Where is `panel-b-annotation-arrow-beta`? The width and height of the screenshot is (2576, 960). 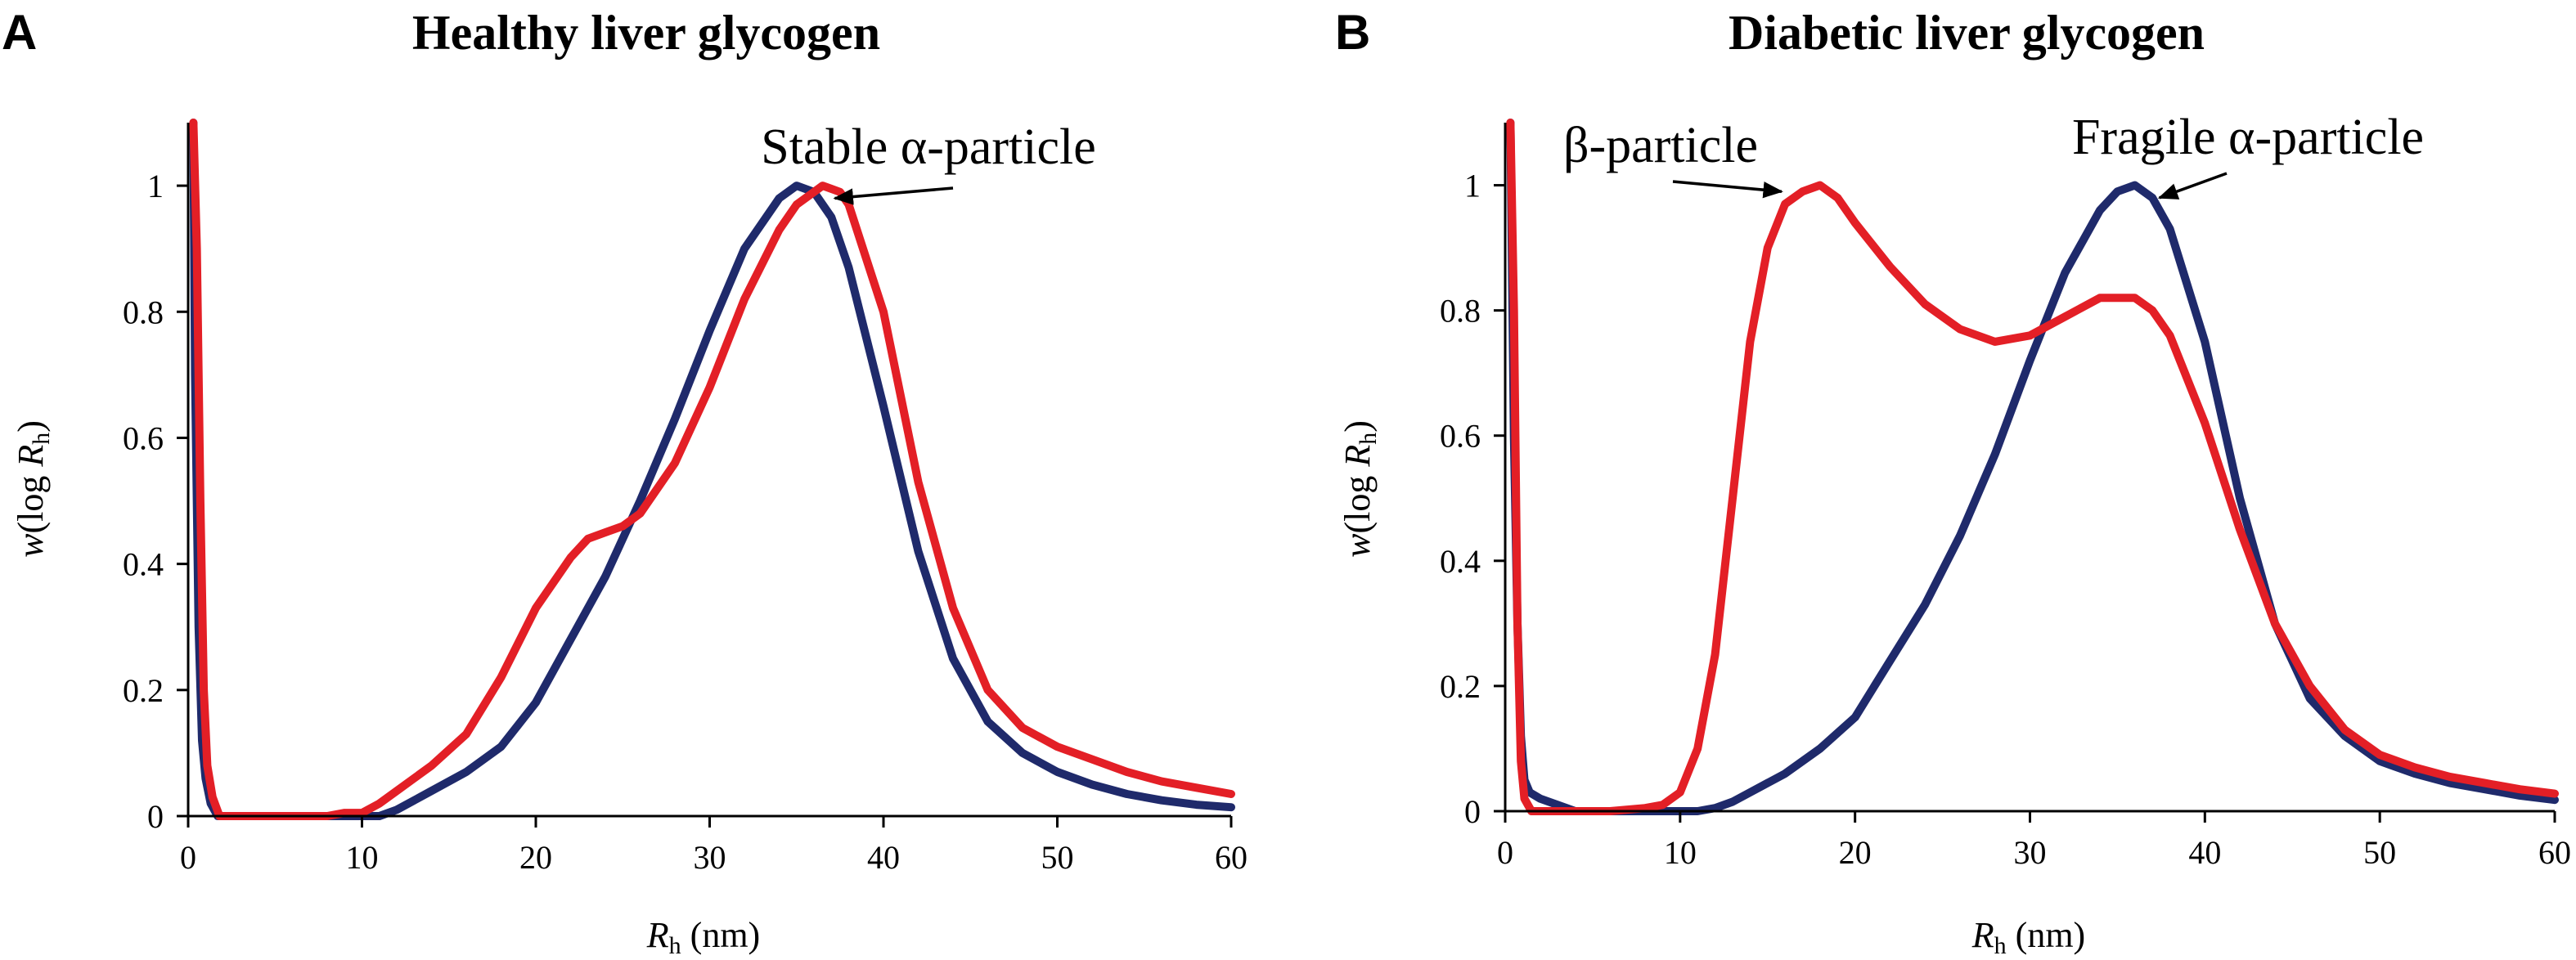 panel-b-annotation-arrow-beta is located at coordinates (1727, 189).